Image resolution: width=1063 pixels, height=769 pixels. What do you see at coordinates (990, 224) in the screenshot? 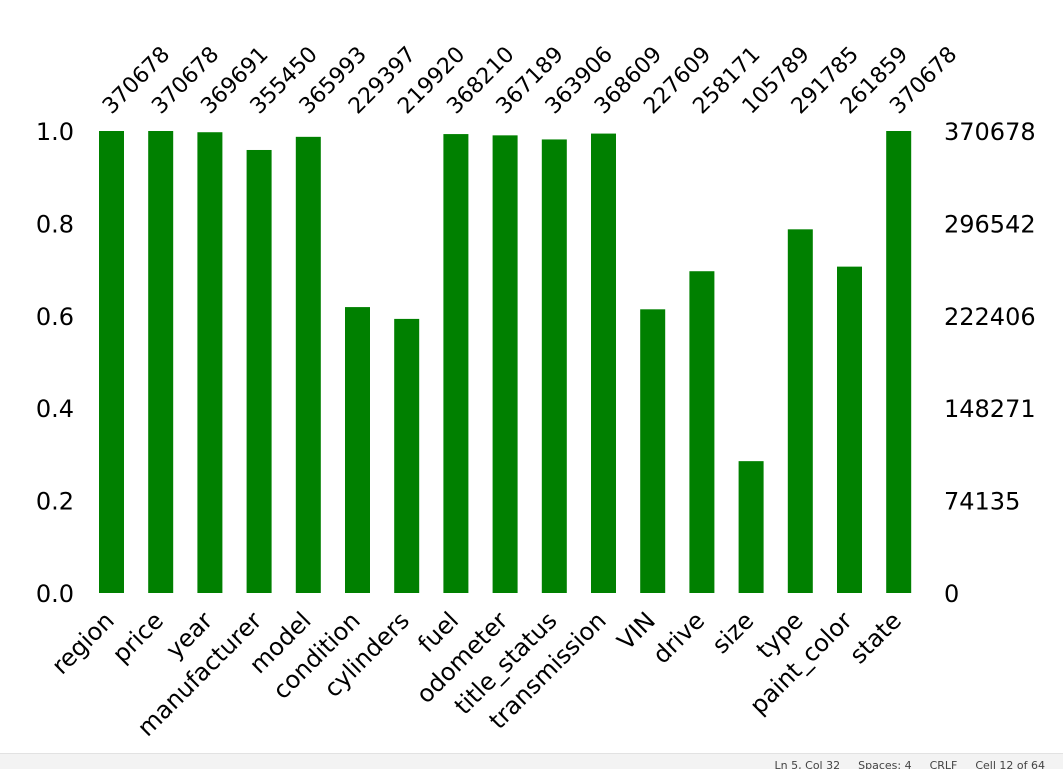
I see `right-tick-label: 296542` at bounding box center [990, 224].